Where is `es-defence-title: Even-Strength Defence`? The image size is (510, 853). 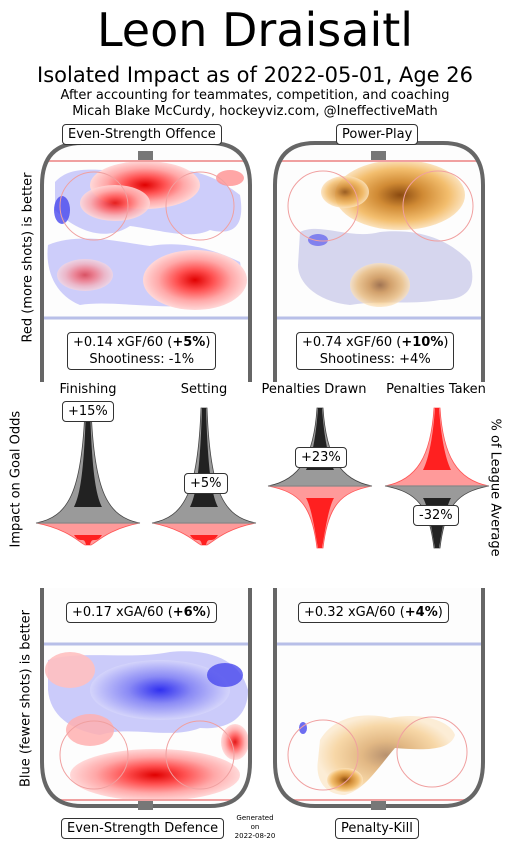
es-defence-title: Even-Strength Defence is located at coordinates (143, 828).